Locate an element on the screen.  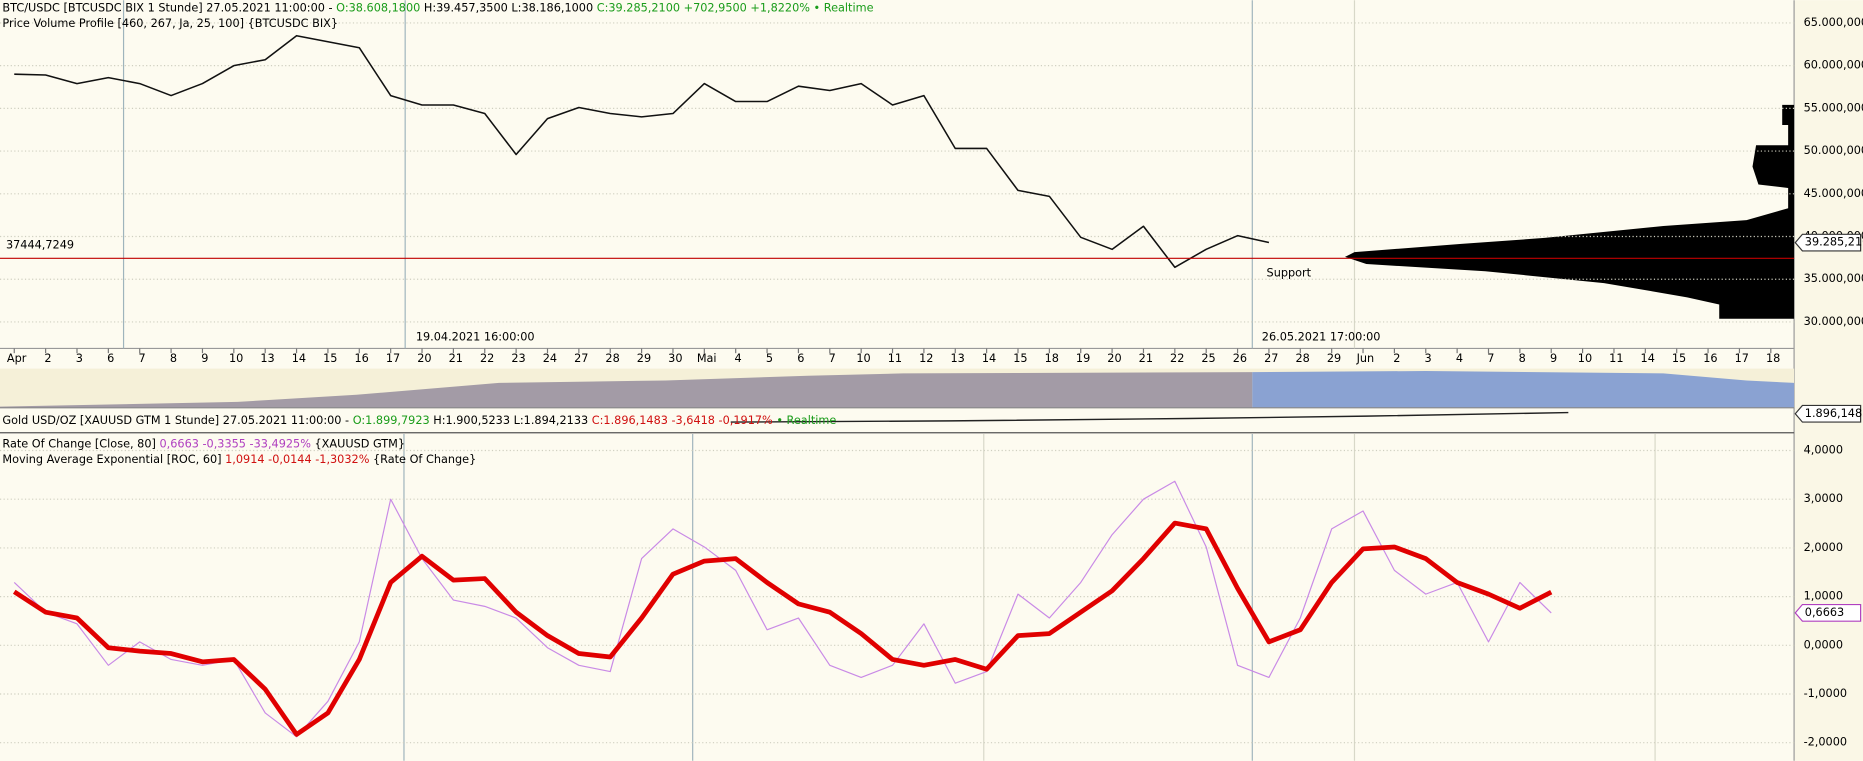
x-tick-label: Apr is located at coordinates (17, 358).